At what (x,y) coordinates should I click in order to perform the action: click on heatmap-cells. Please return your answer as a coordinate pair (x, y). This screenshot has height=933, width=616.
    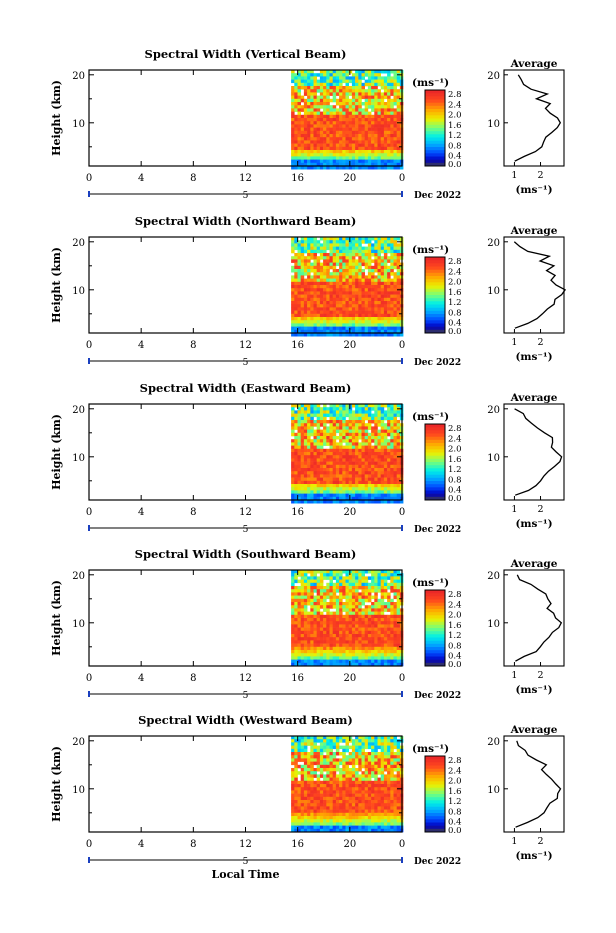
    Looking at the image, I should click on (347, 784).